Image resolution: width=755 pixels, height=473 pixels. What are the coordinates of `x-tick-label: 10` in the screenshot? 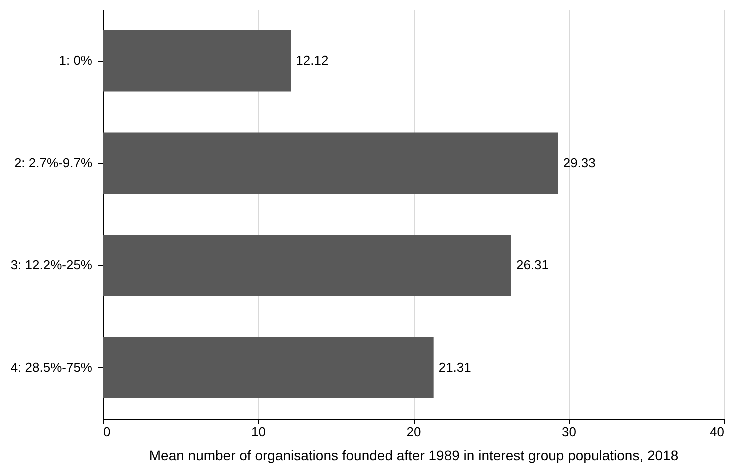 It's located at (259, 432).